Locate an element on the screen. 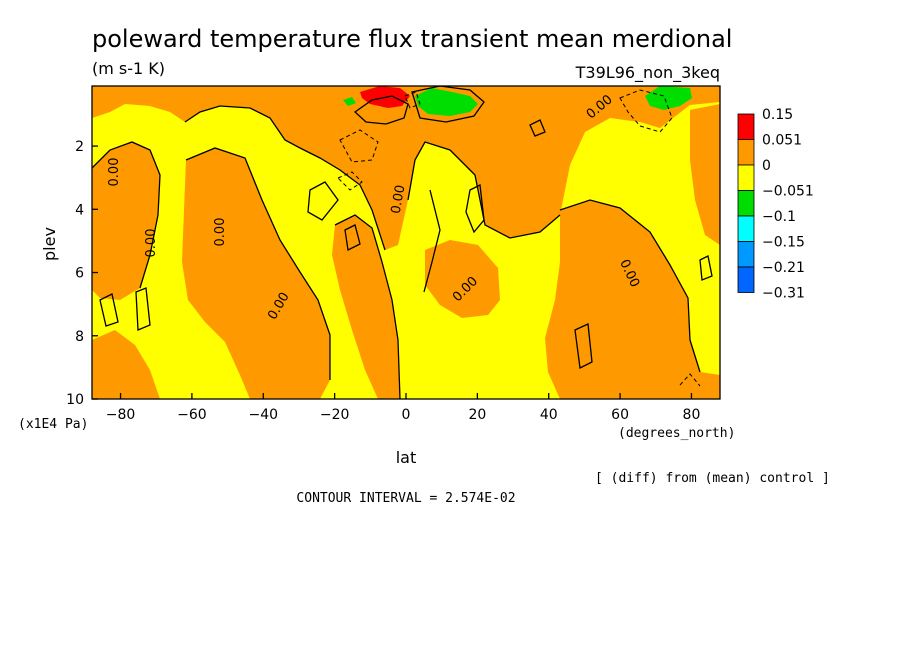 This screenshot has width=904, height=654. x-axis-title: lat is located at coordinates (406, 457).